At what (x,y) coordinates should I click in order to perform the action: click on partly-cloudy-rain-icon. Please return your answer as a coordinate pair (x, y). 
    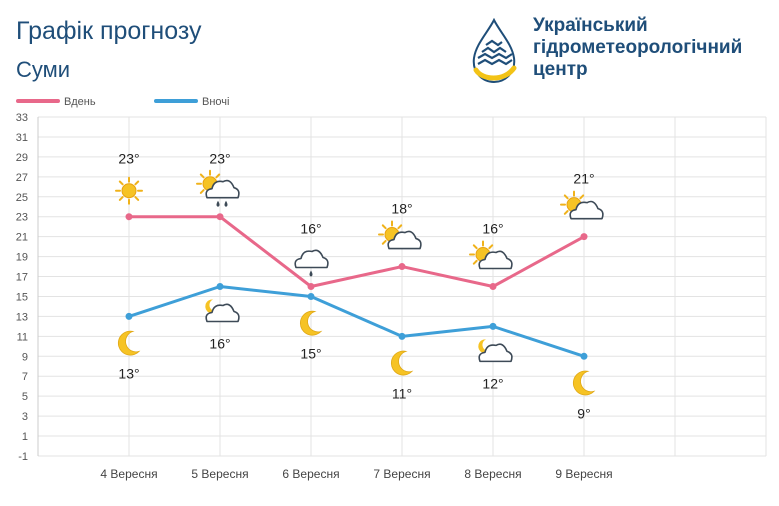
    Looking at the image, I should click on (218, 188).